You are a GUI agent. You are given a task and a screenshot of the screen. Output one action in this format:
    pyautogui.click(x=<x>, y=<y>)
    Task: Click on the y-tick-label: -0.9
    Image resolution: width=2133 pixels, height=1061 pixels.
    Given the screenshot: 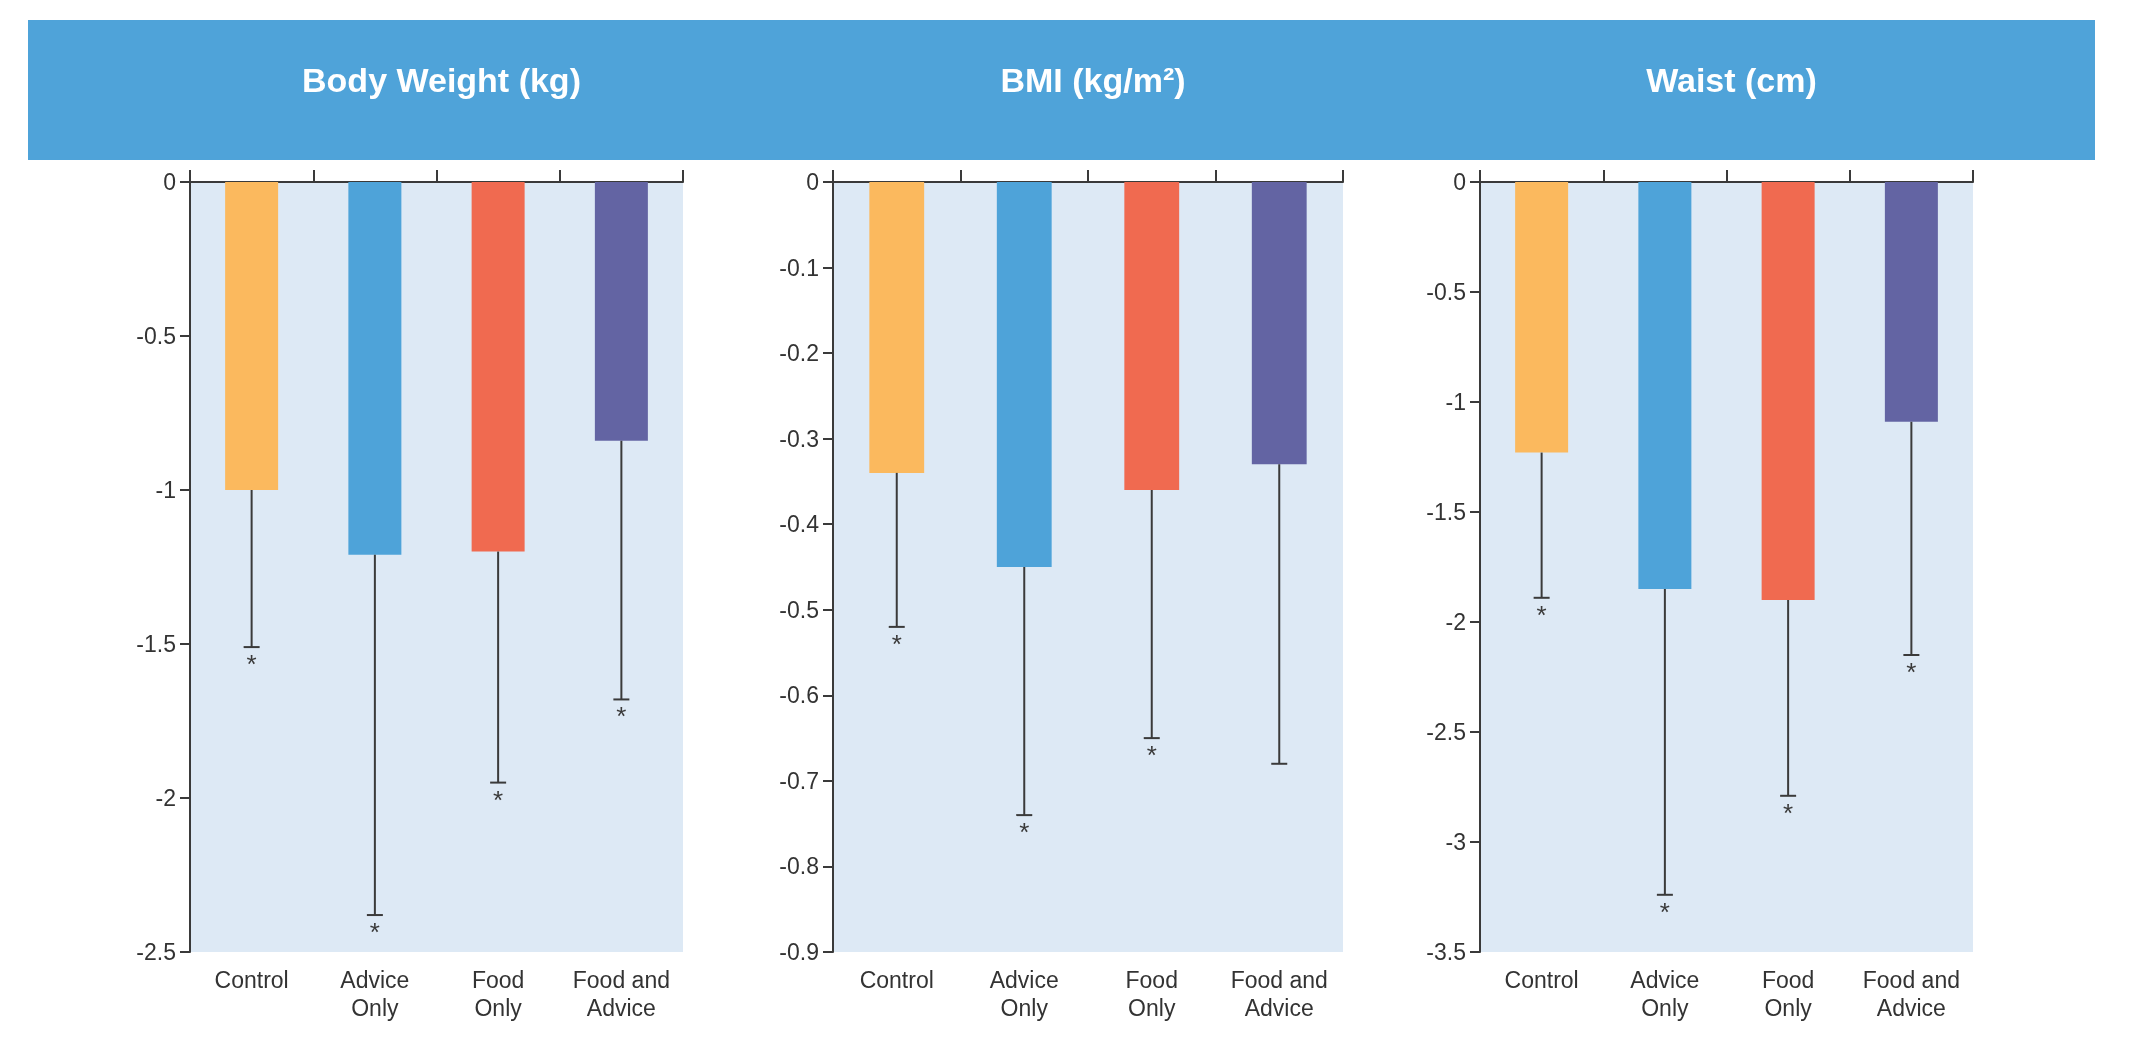 What is the action you would take?
    pyautogui.click(x=799, y=952)
    